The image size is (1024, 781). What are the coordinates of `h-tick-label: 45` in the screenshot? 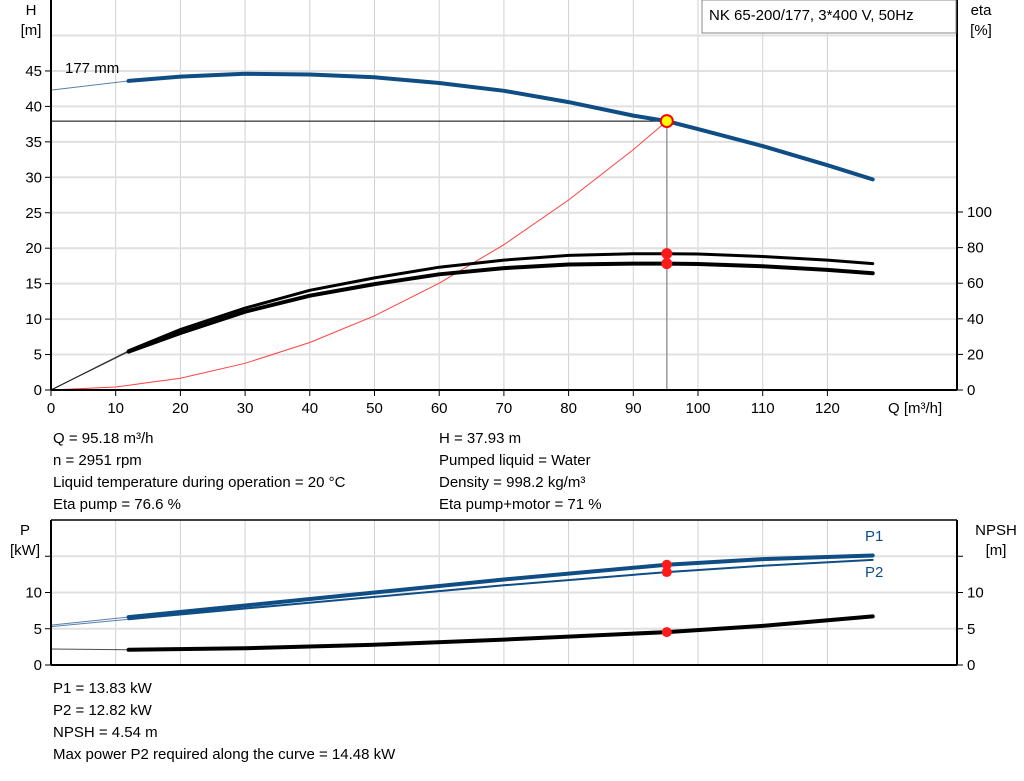 It's located at (33, 71).